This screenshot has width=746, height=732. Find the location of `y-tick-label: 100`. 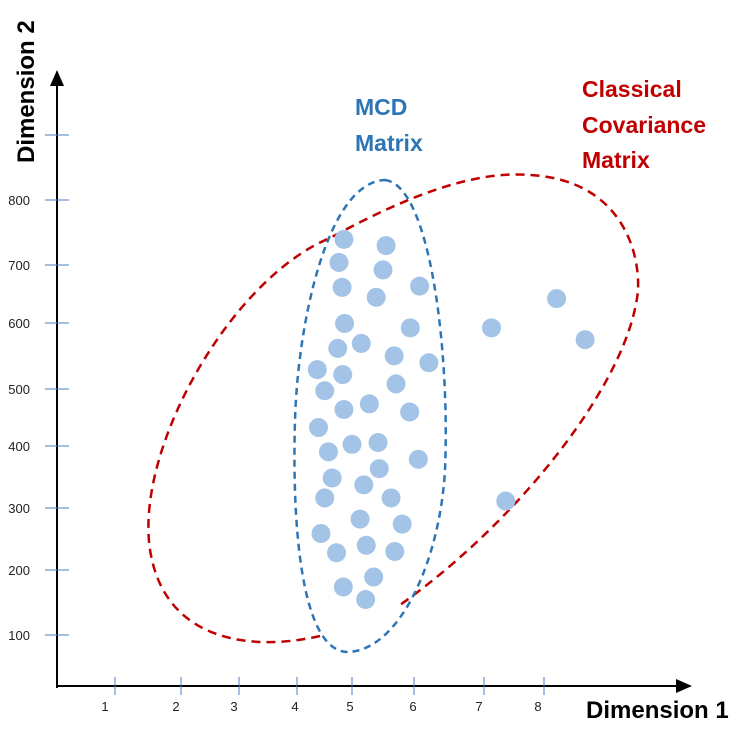

y-tick-label: 100 is located at coordinates (19, 635).